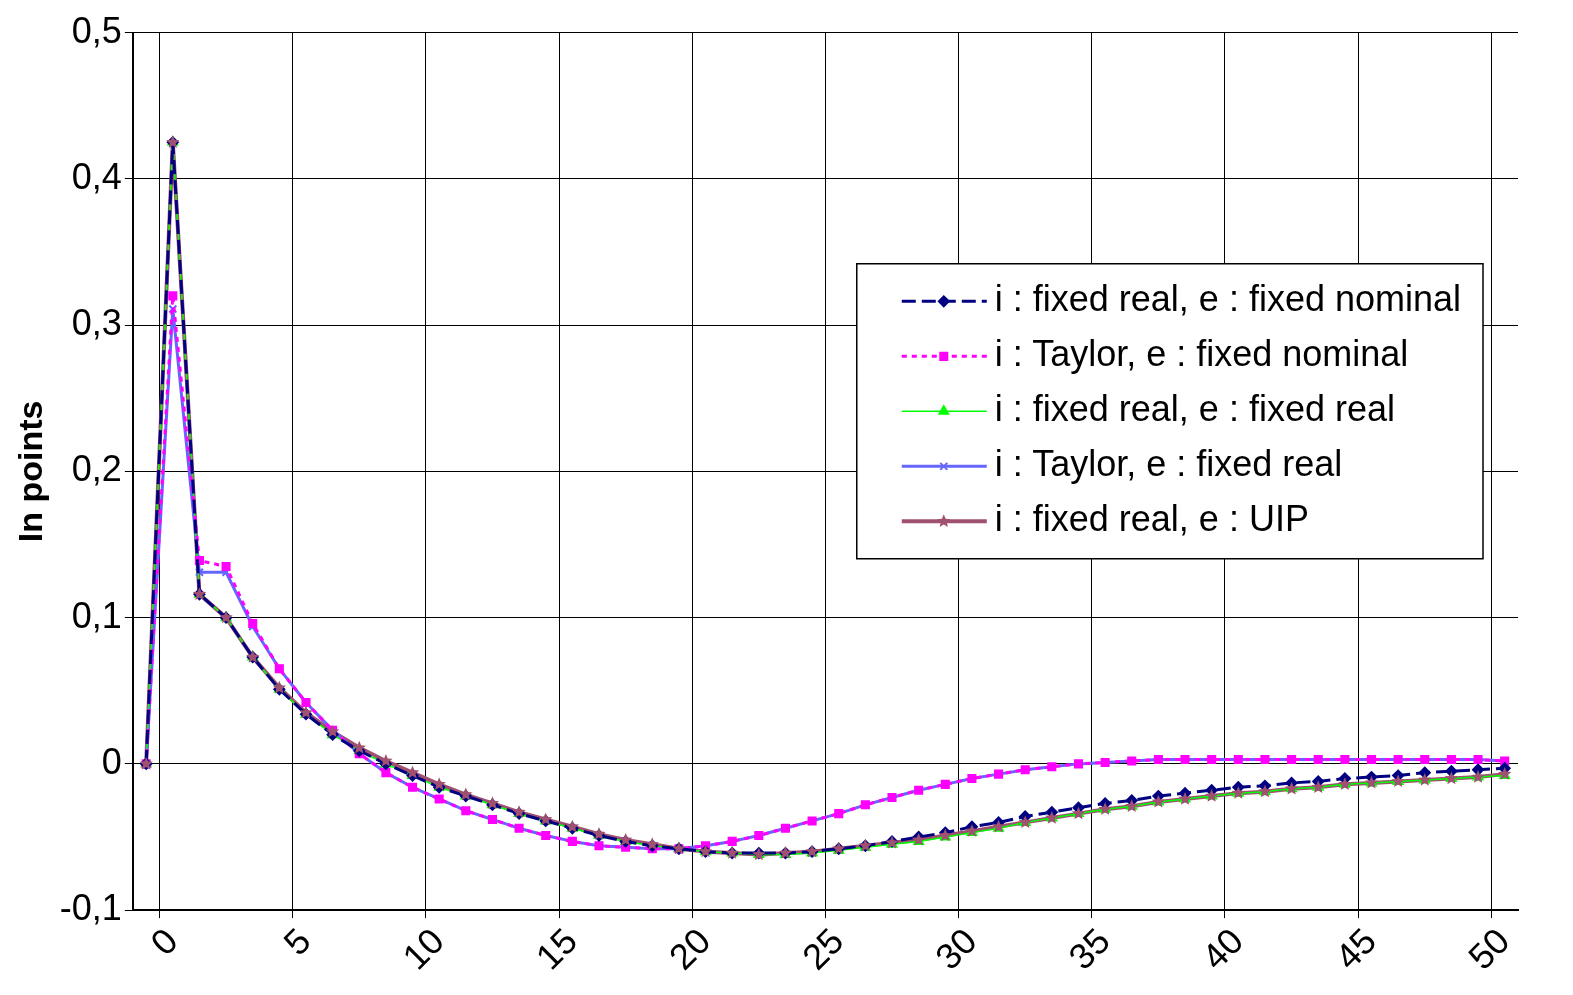 The image size is (1573, 995). What do you see at coordinates (29, 471) in the screenshot?
I see `y-axis-title: In points` at bounding box center [29, 471].